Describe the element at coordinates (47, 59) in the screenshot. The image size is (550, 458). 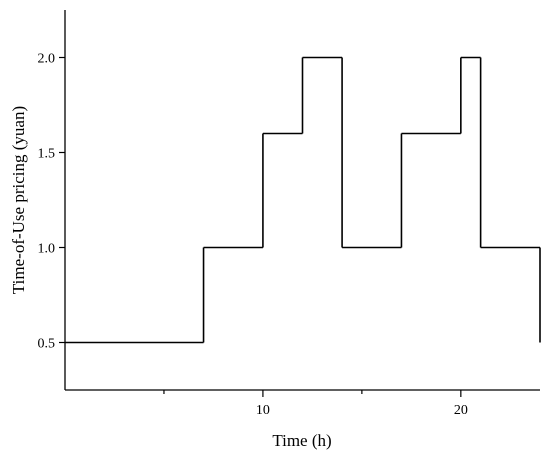
I see `y-tick-label: 2.0` at that location.